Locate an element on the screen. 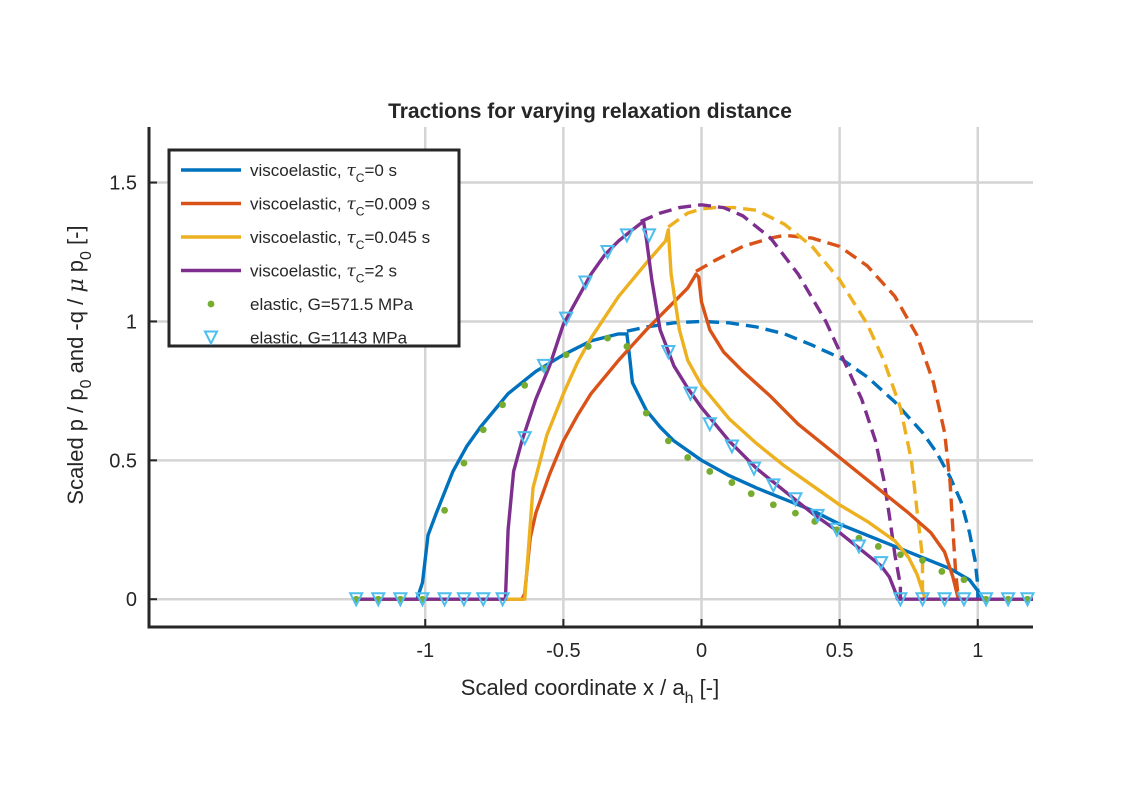 This screenshot has height=786, width=1141. legend-label: viscoelastic, τC=0 s is located at coordinates (323, 173).